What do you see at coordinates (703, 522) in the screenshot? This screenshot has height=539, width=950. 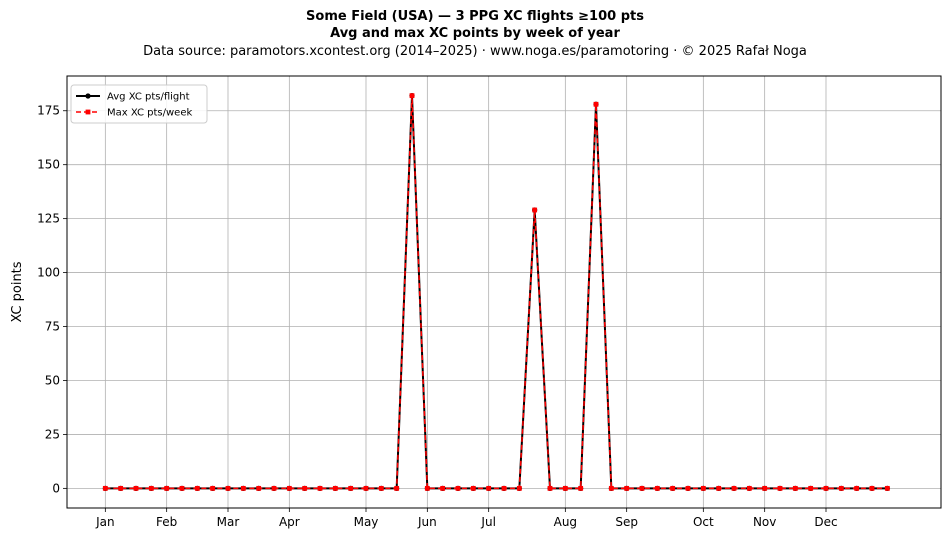 I see `x-tick-label: Oct` at bounding box center [703, 522].